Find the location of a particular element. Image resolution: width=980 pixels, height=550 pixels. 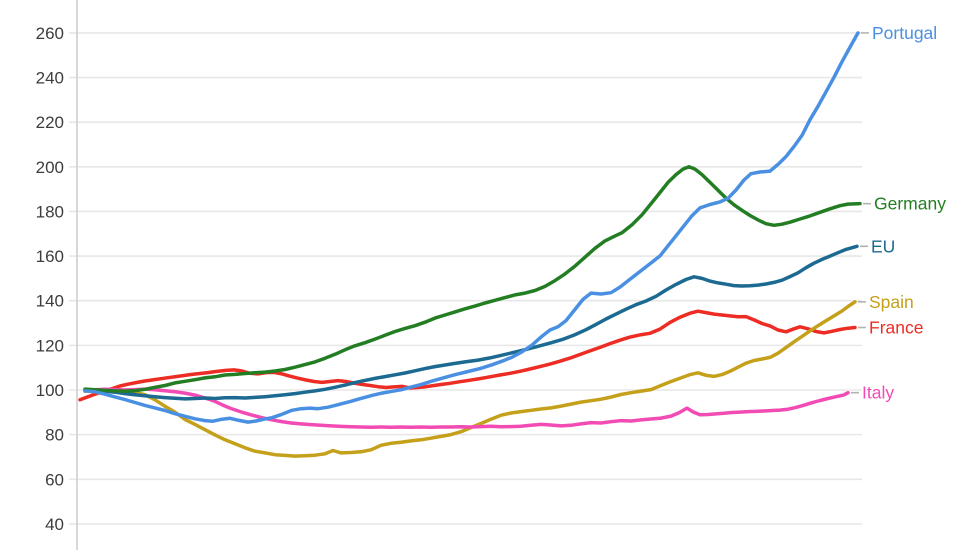

y-tick-label: 120 is located at coordinates (50, 345).